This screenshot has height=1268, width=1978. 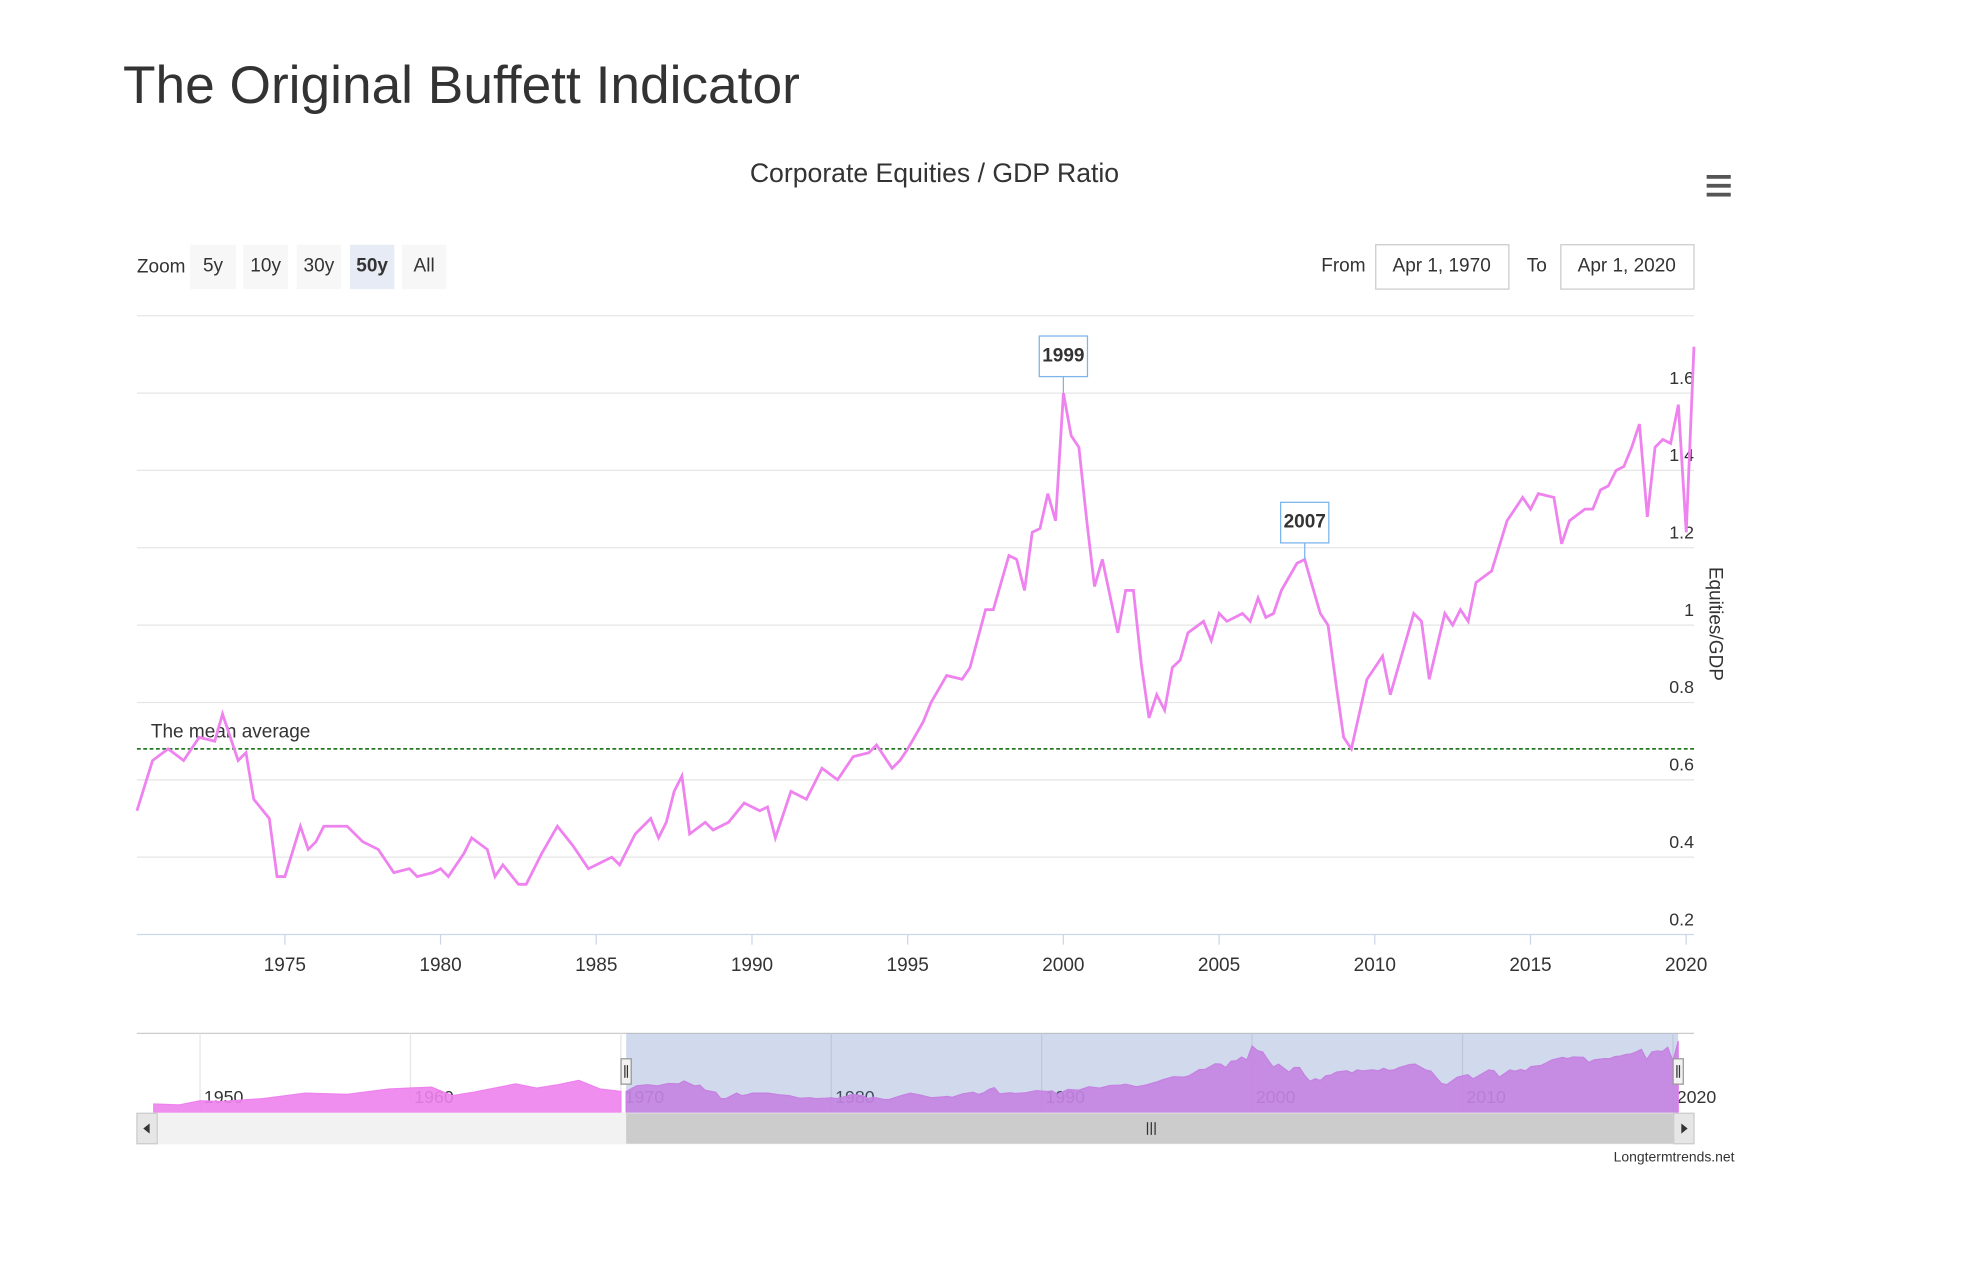 I want to click on zoom-button-label: 50y, so click(x=372, y=265).